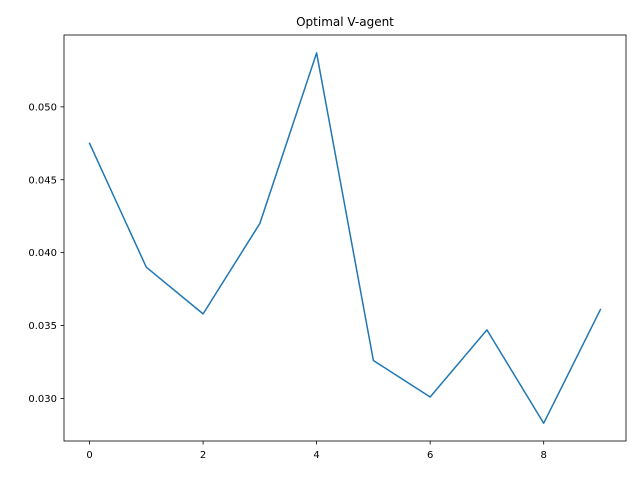 This screenshot has height=480, width=640. What do you see at coordinates (42, 180) in the screenshot?
I see `y-tick-label: 0.045` at bounding box center [42, 180].